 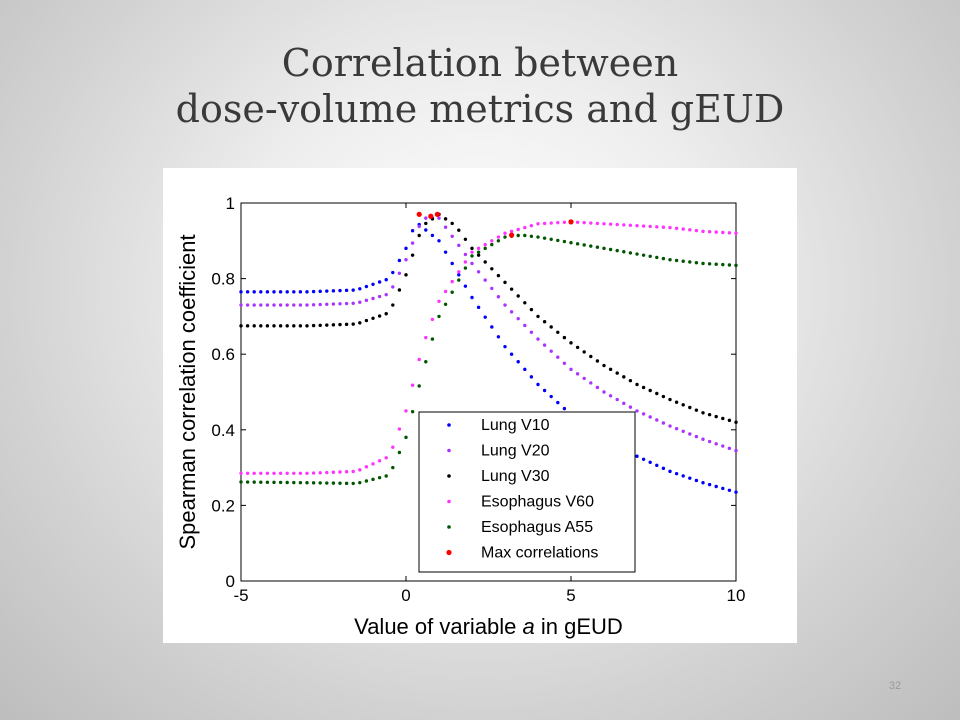 What do you see at coordinates (537, 527) in the screenshot?
I see `legend-label-esophagus-a55: Esophagus A55` at bounding box center [537, 527].